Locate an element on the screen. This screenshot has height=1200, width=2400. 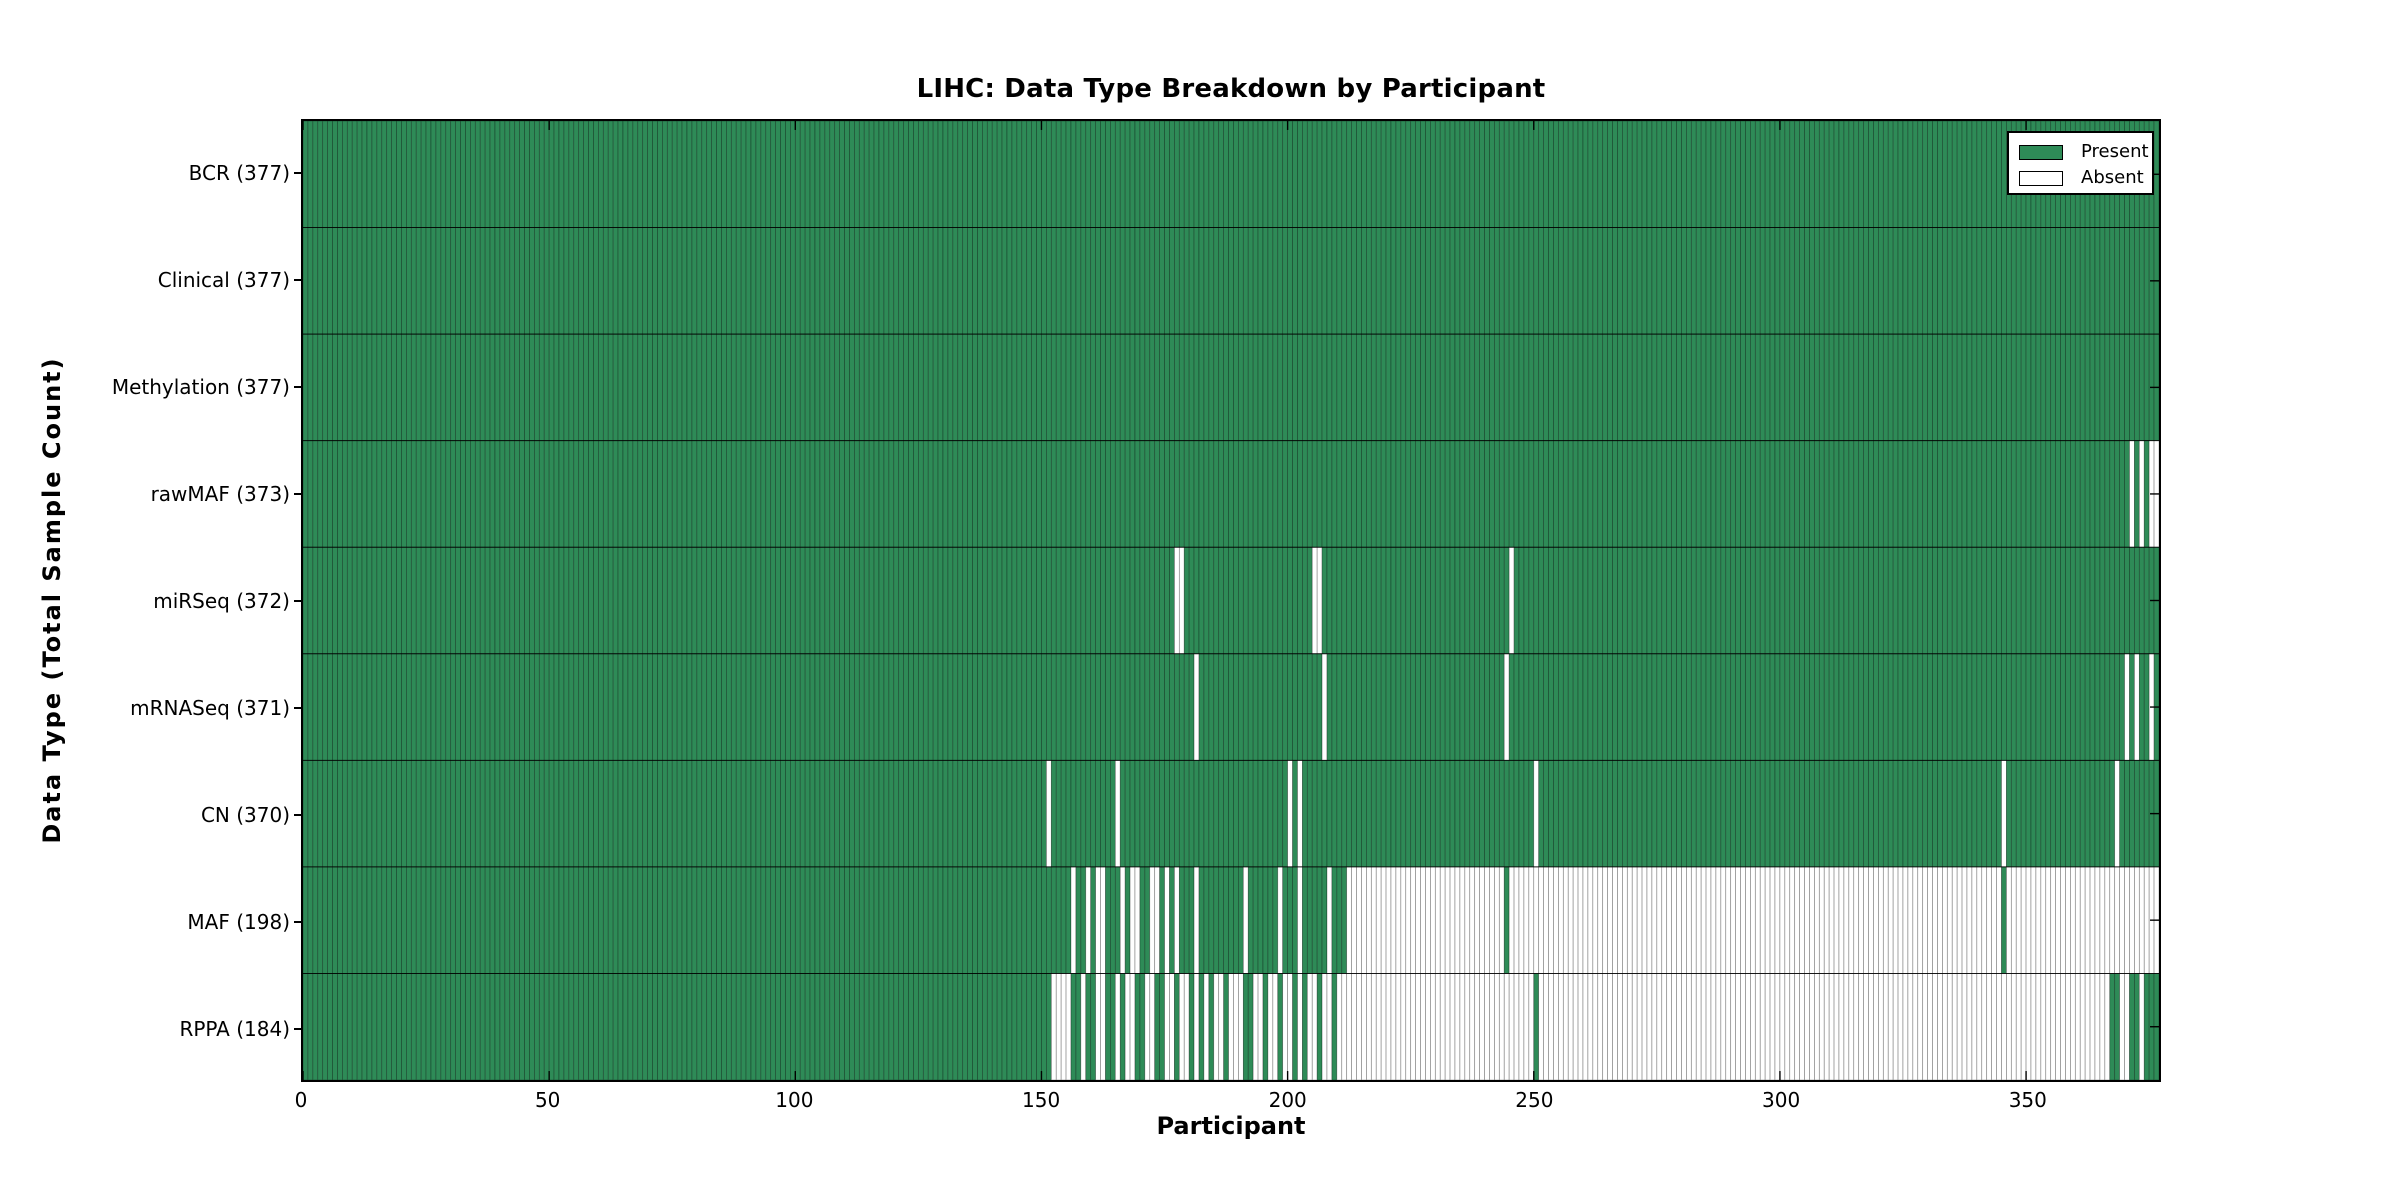
y-tick-label: Clinical (377) is located at coordinates (223, 279).